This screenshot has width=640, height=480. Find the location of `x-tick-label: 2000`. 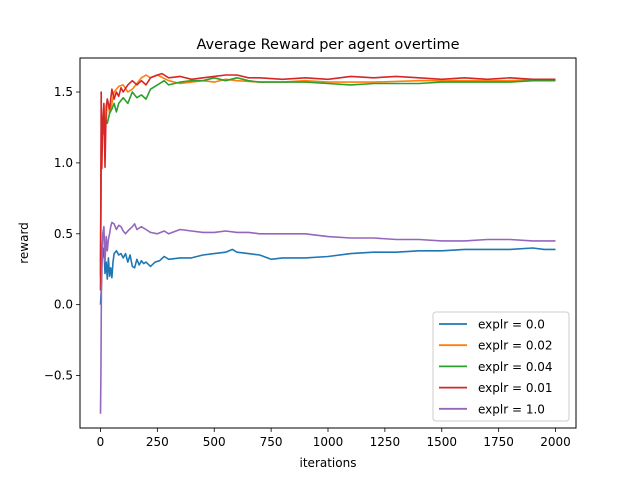

x-tick-label: 2000 is located at coordinates (555, 442).